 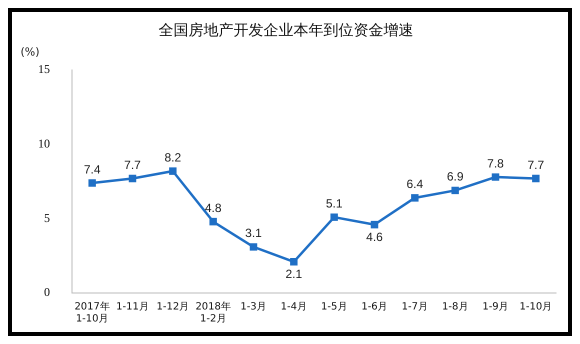 I want to click on data-label: 8.2, so click(x=173, y=157).